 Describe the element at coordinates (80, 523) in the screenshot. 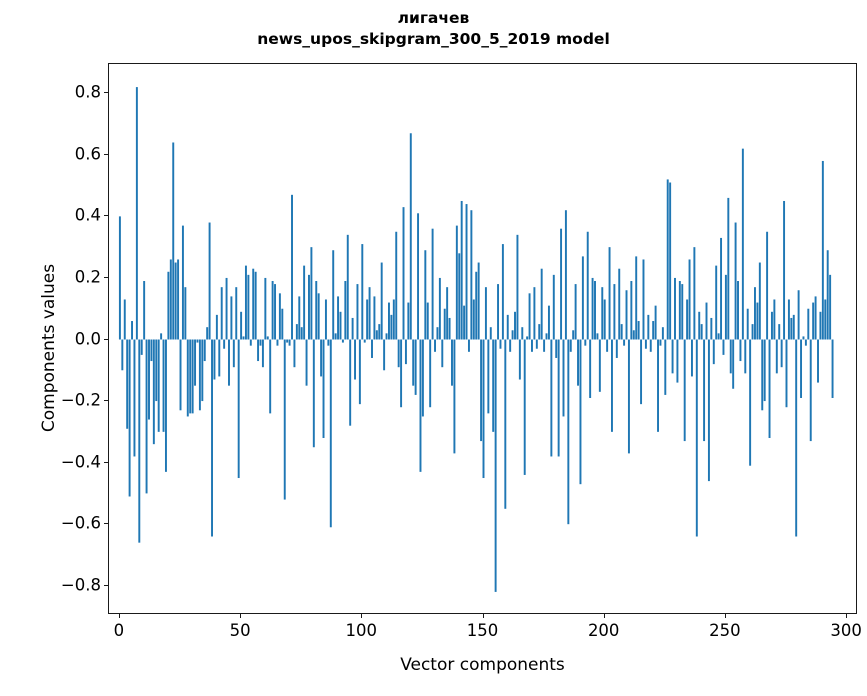

I see `y-tick-label: −0.6` at that location.